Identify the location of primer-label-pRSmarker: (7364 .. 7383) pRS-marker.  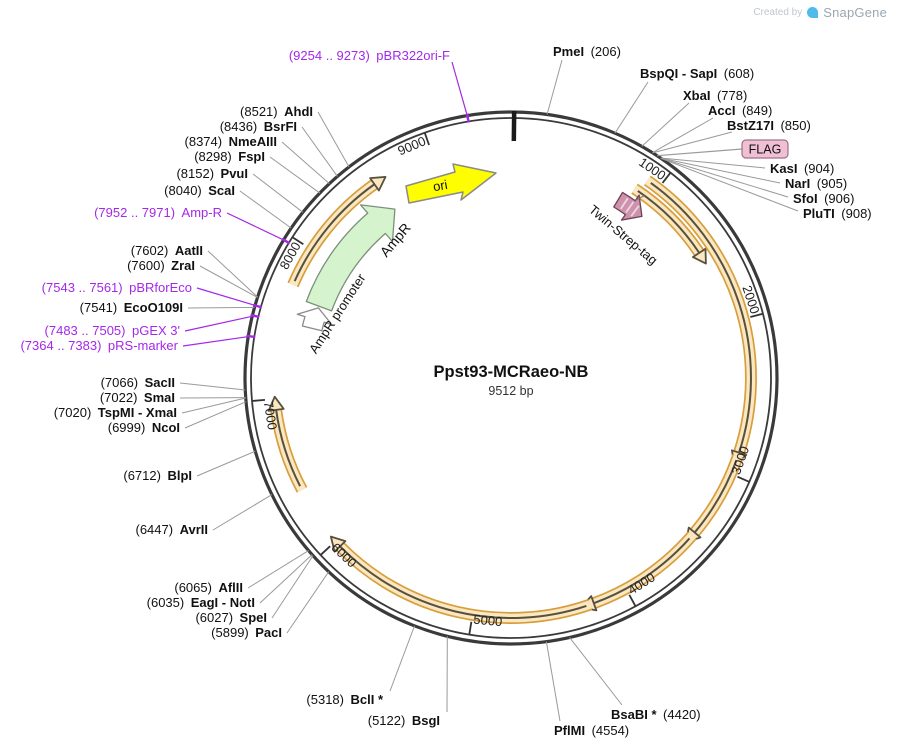
(99, 345).